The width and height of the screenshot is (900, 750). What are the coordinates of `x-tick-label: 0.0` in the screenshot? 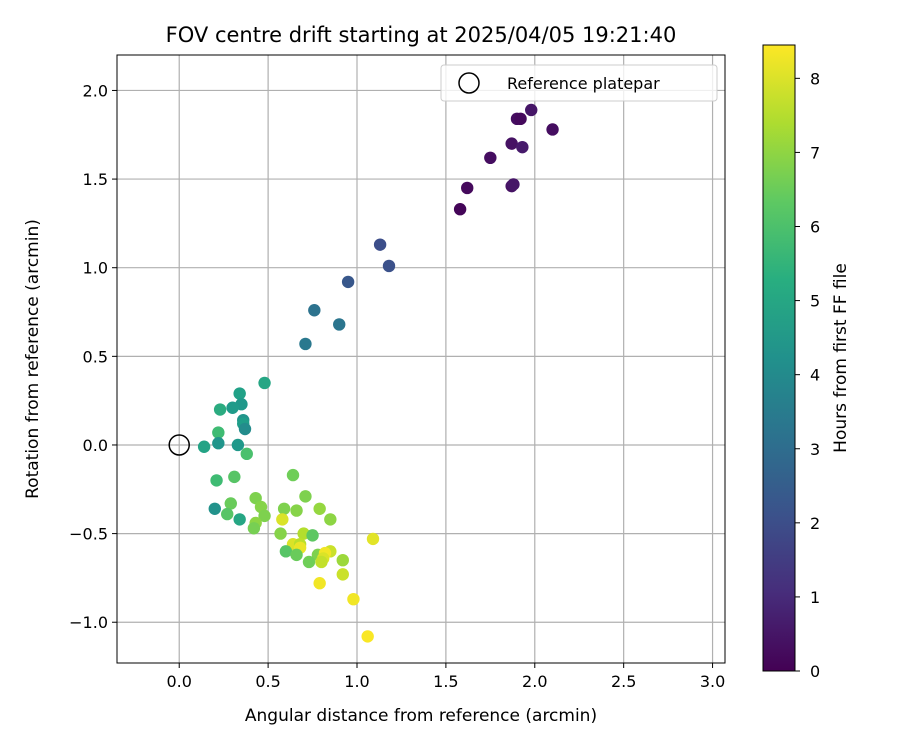 It's located at (178, 681).